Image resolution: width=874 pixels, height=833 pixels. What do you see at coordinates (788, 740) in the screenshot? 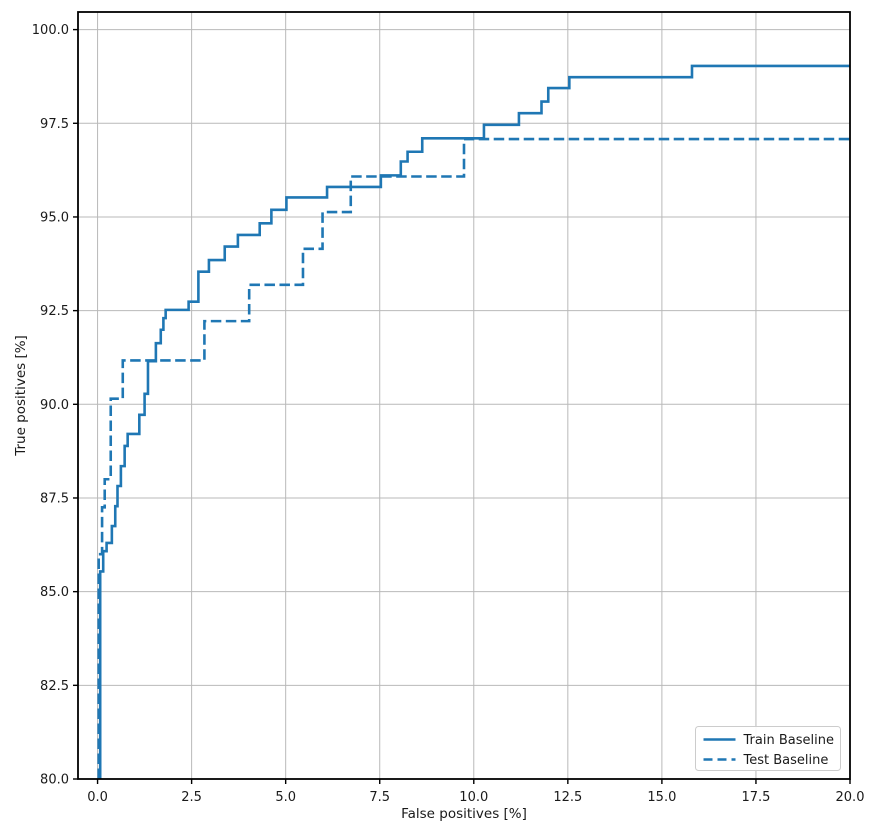
I see `legend-label-0: Train Baseline` at bounding box center [788, 740].